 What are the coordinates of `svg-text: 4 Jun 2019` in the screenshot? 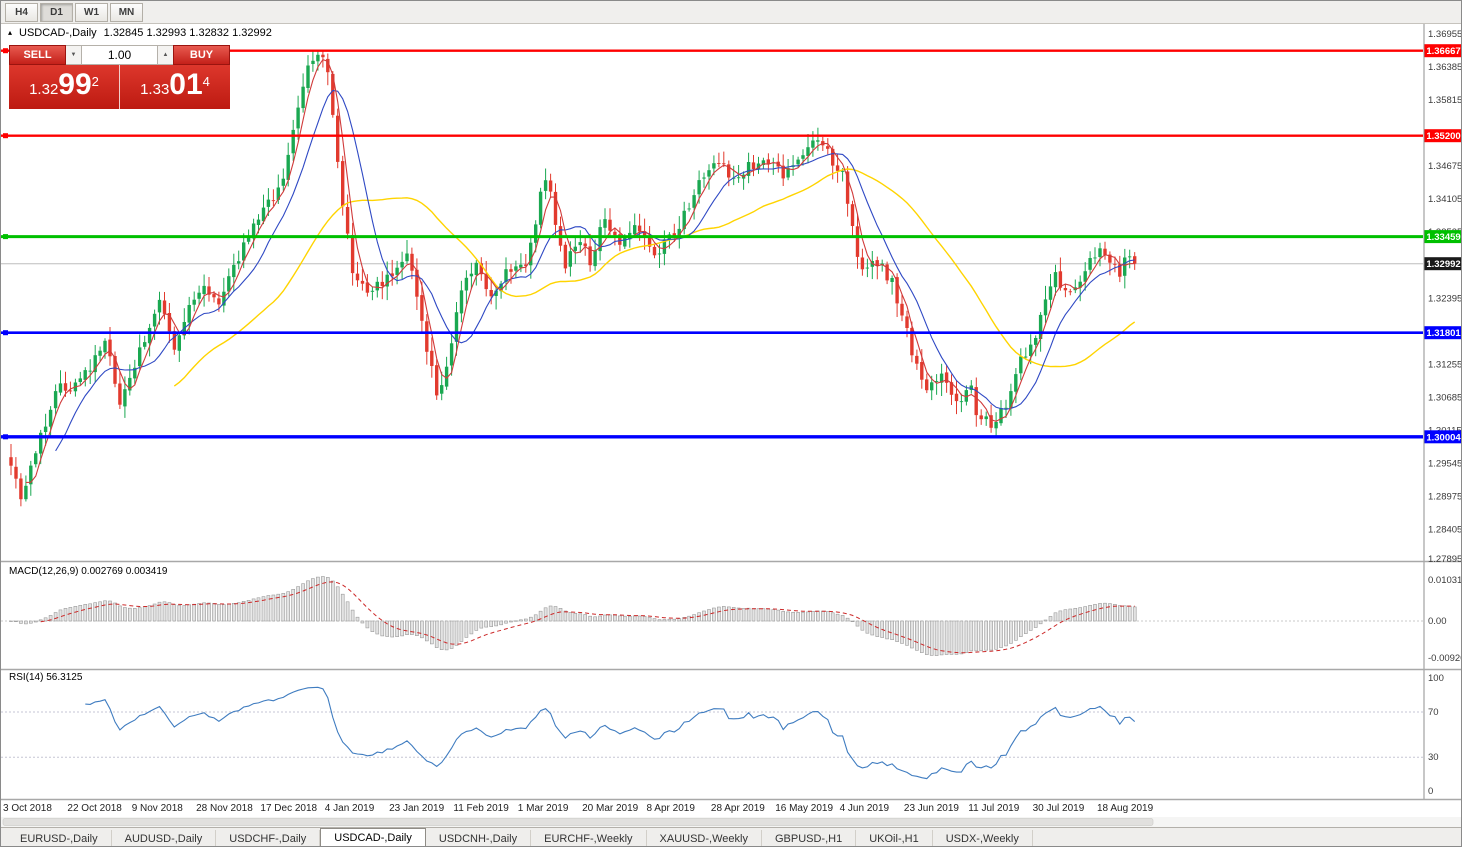 It's located at (865, 808).